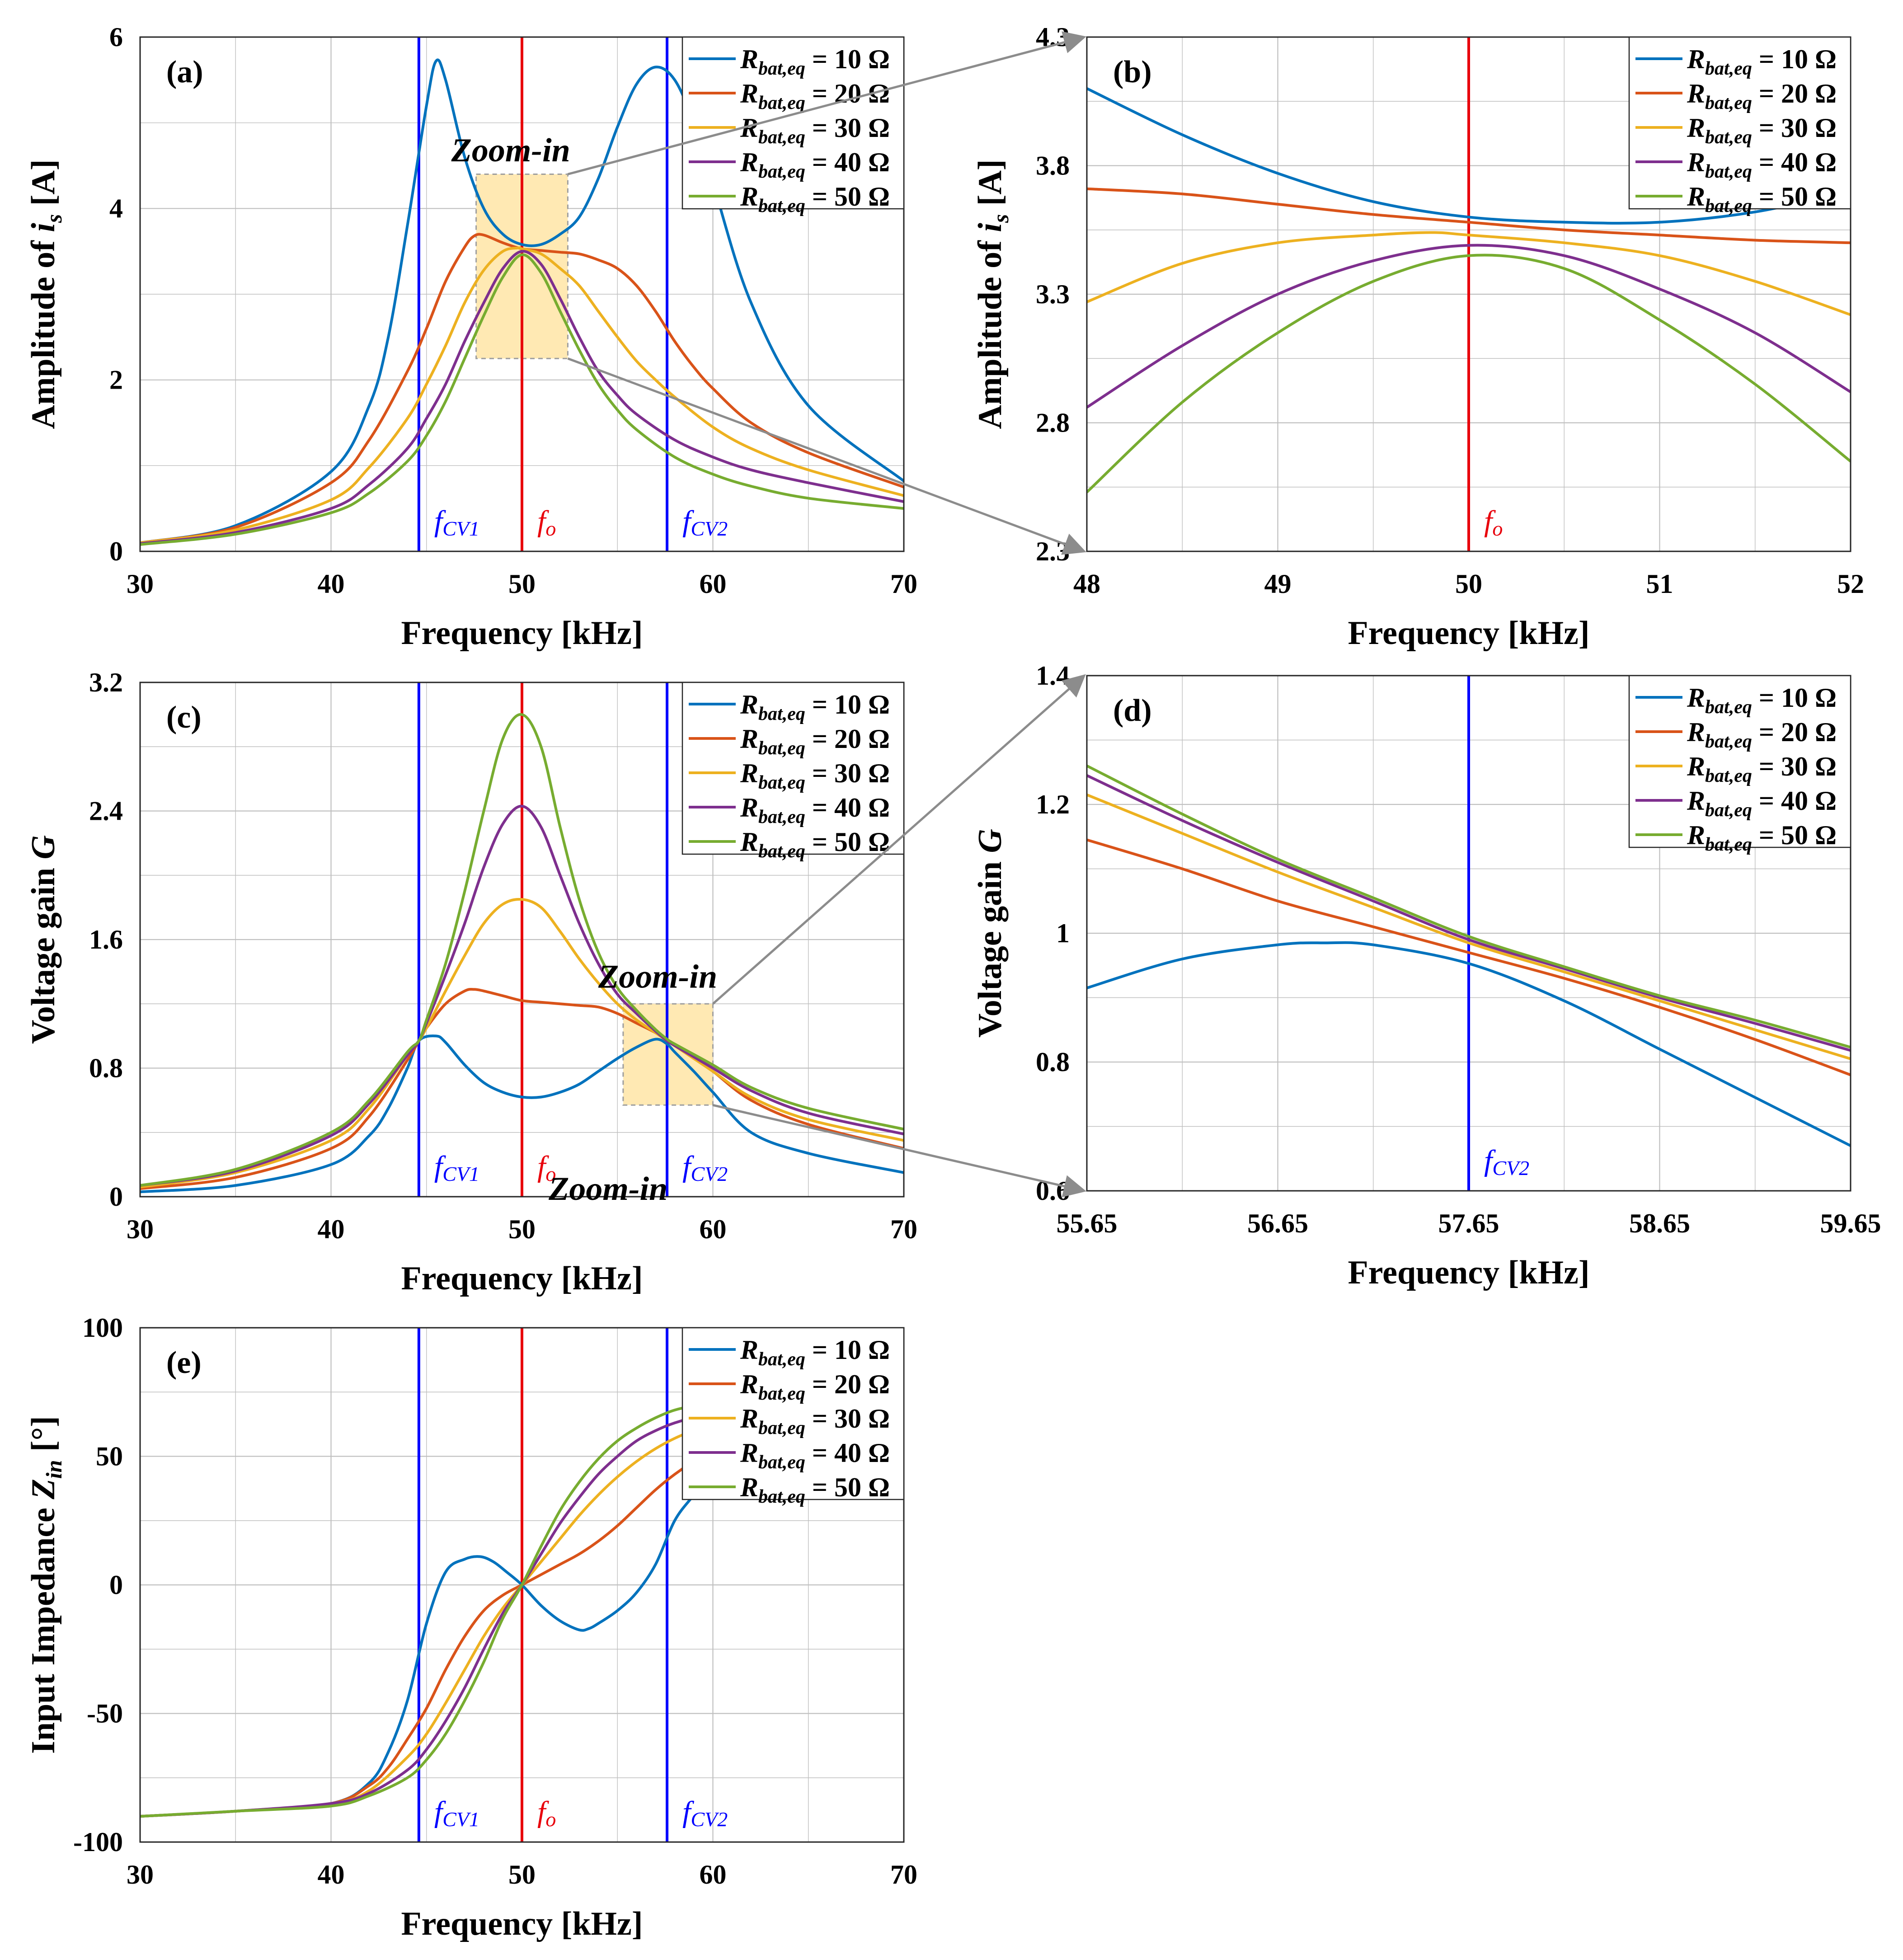 This screenshot has width=1903, height=1960. What do you see at coordinates (1278, 584) in the screenshot?
I see `x-tick-label: 49` at bounding box center [1278, 584].